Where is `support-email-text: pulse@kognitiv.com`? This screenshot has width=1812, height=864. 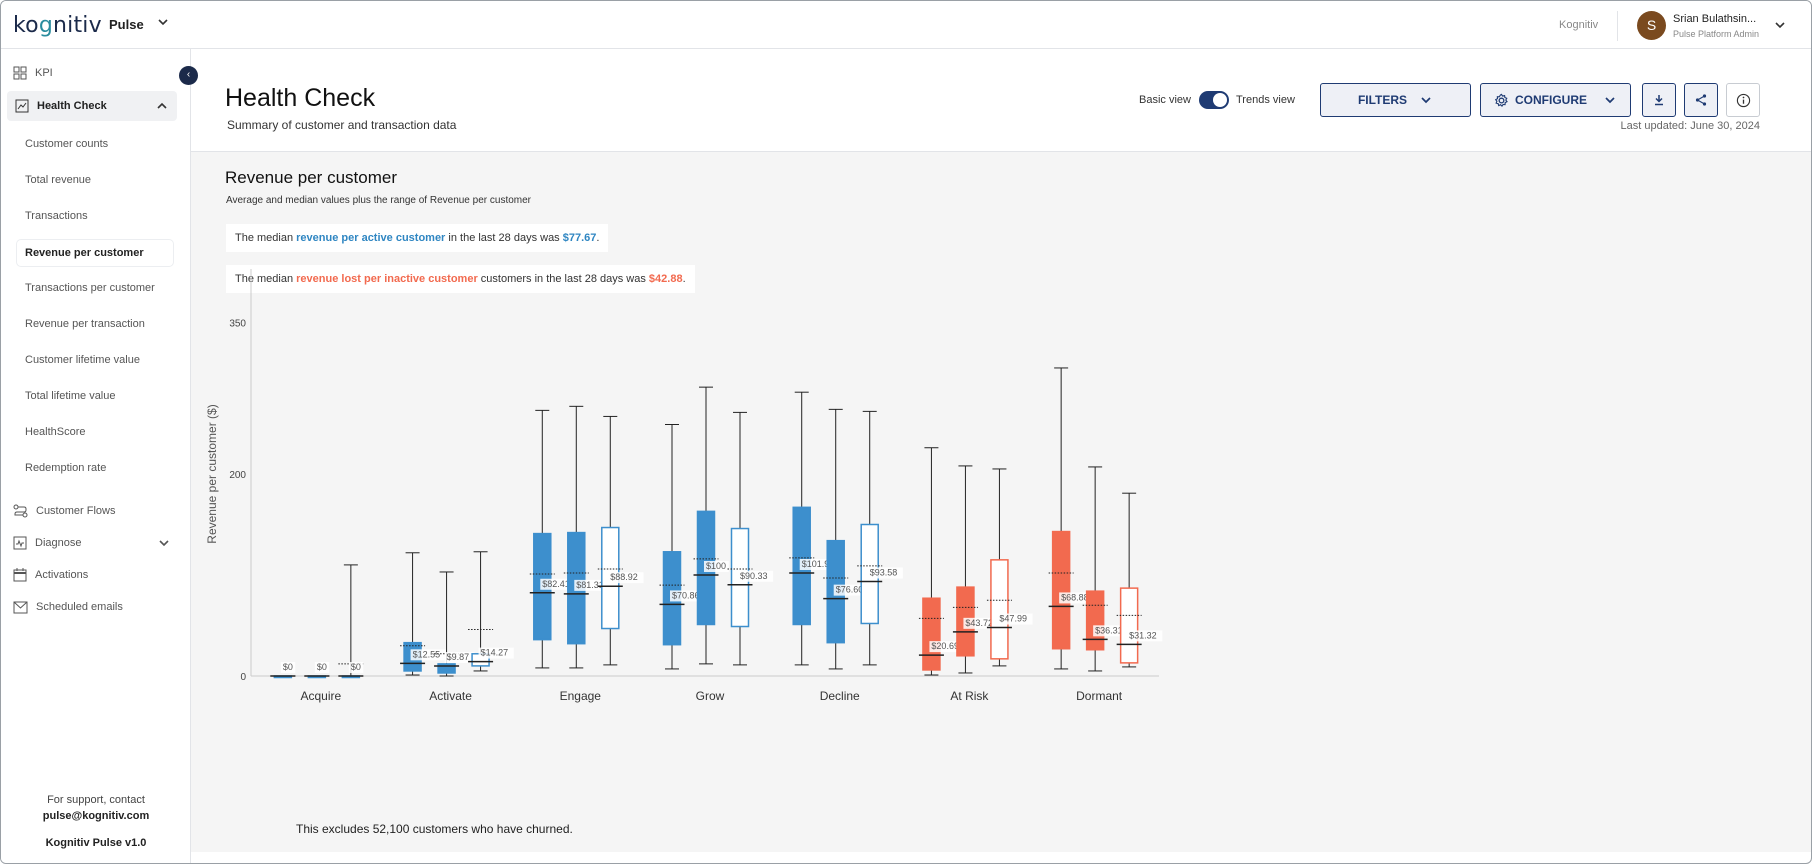
support-email-text: pulse@kognitiv.com is located at coordinates (96, 816).